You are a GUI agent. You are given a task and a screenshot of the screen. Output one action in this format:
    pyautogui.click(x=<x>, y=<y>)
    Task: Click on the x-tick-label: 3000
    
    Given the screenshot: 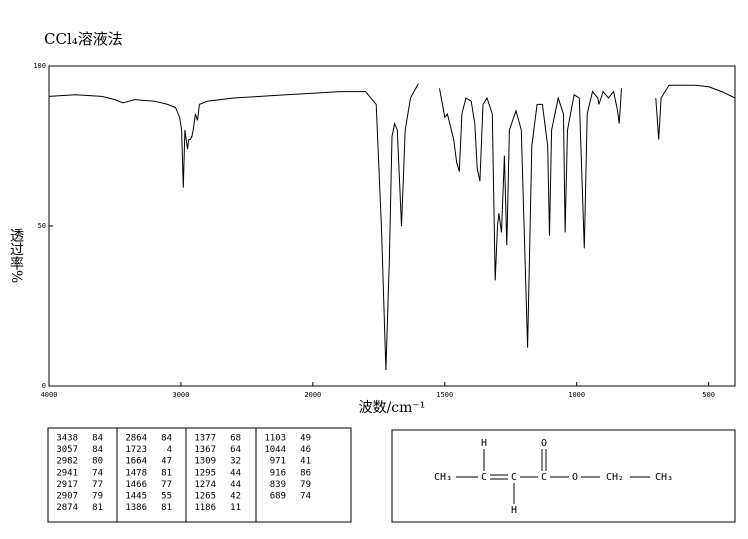 What is the action you would take?
    pyautogui.click(x=180, y=395)
    